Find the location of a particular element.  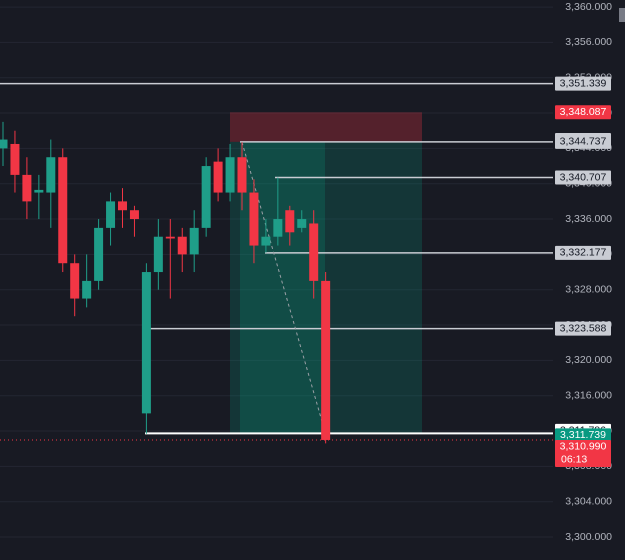

price-label: 3,340.707 is located at coordinates (583, 177).